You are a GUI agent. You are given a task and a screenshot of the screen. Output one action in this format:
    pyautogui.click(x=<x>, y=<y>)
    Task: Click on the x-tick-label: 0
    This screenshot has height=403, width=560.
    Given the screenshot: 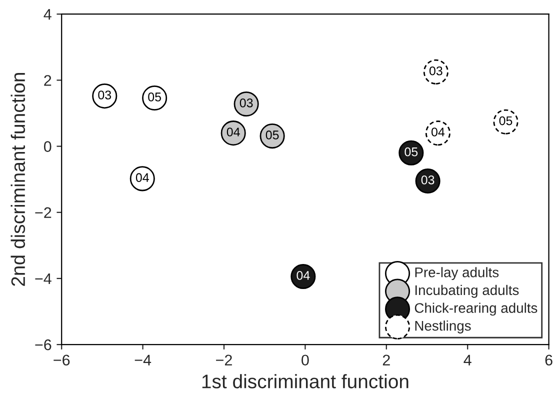 What is the action you would take?
    pyautogui.click(x=305, y=360)
    